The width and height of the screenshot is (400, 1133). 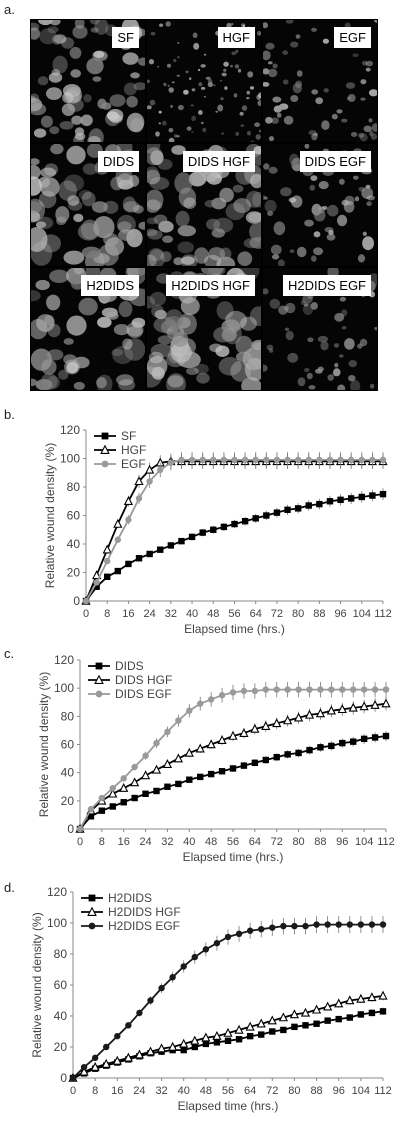 I want to click on x-tick-label: 80, so click(x=294, y=1091).